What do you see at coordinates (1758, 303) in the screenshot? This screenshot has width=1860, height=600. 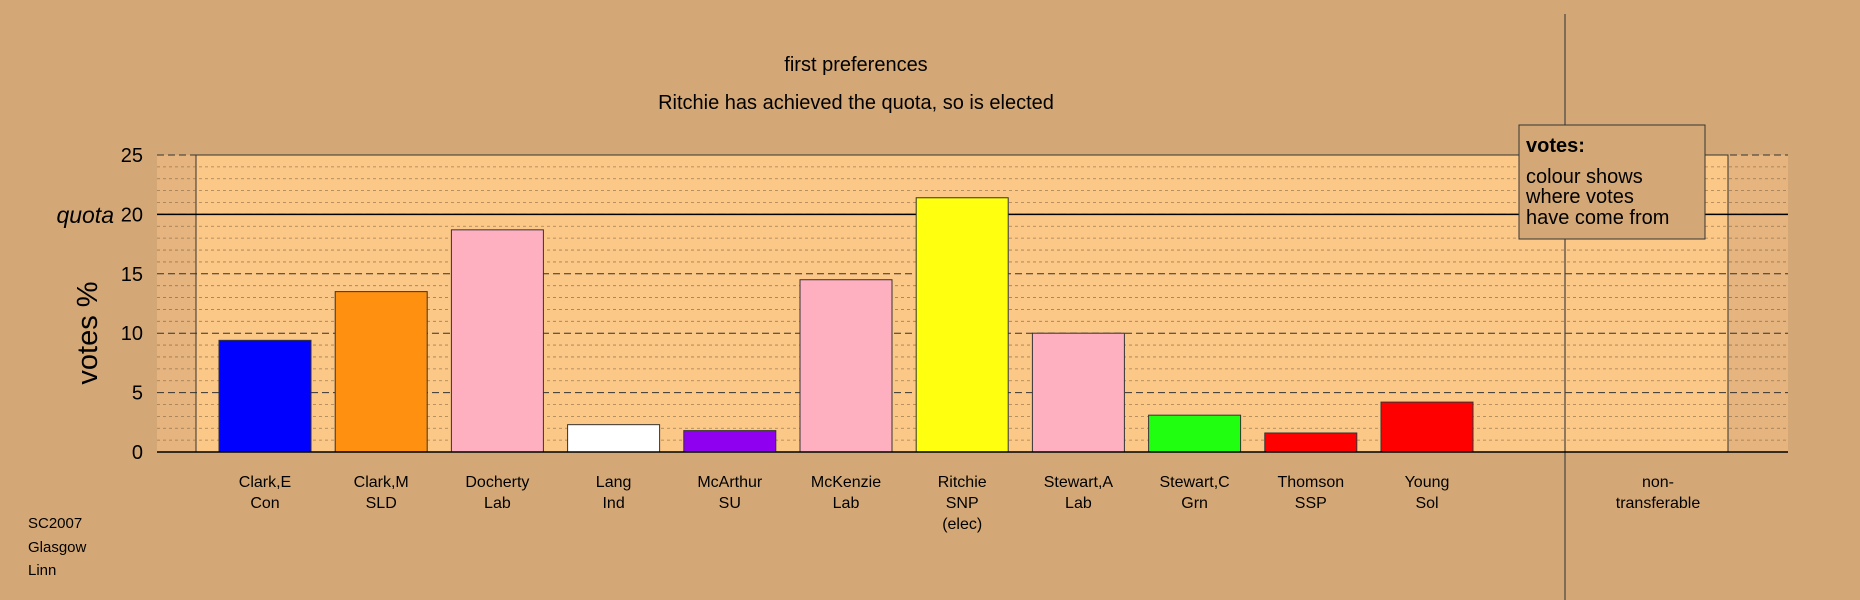 I see `outside-band-right` at bounding box center [1758, 303].